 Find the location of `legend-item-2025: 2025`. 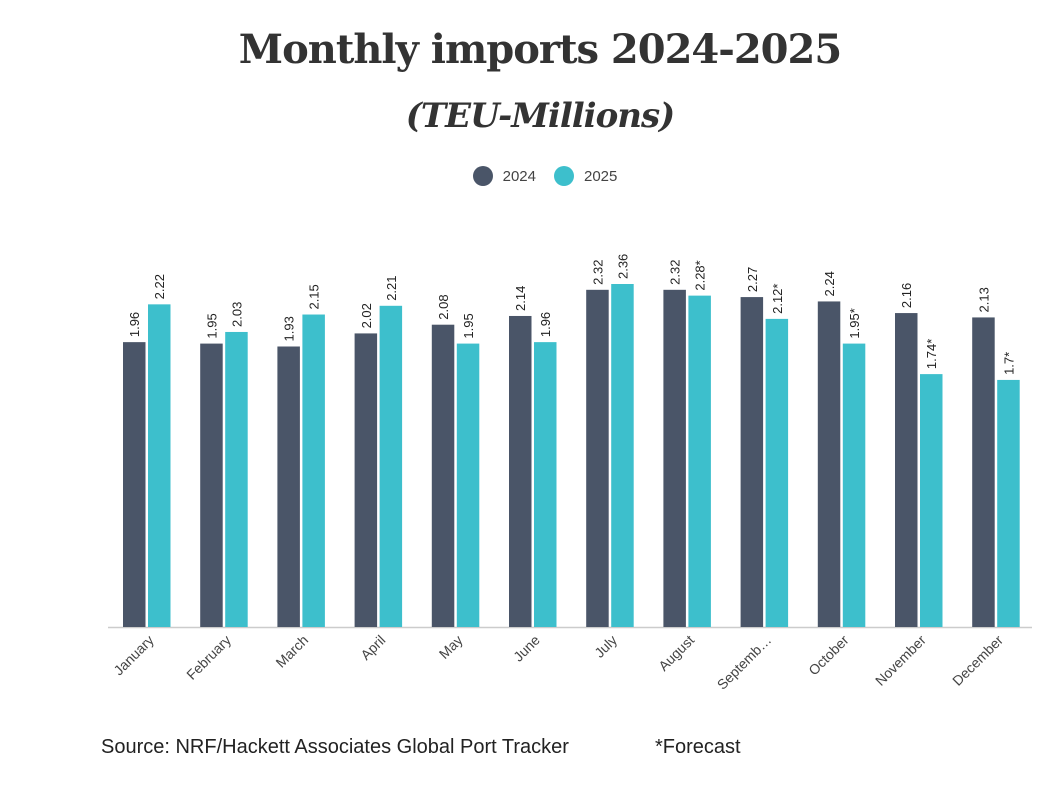

legend-item-2025: 2025 is located at coordinates (585, 176).